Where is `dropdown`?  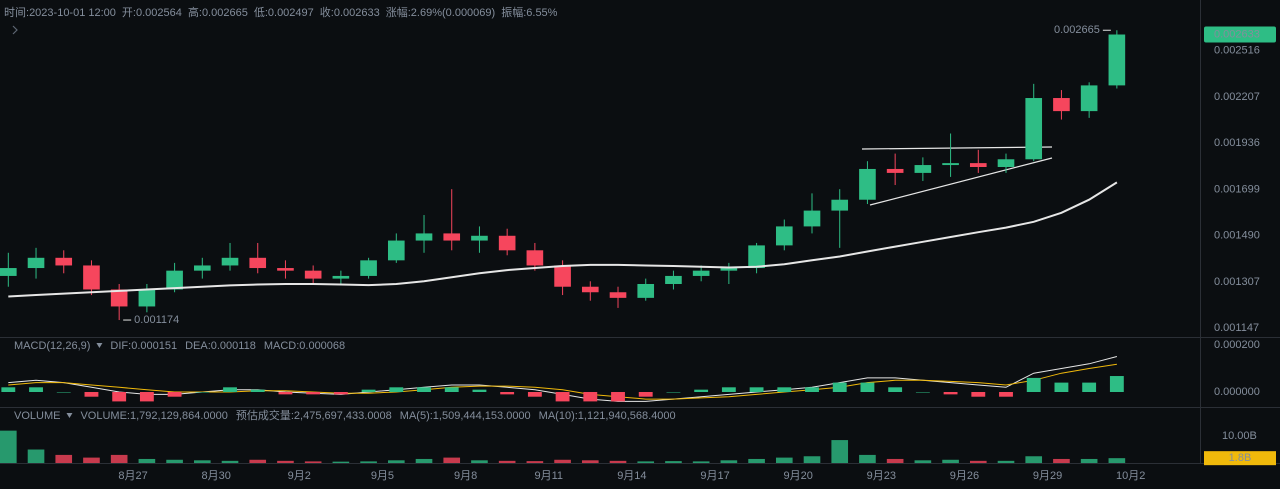
dropdown is located at coordinates (69, 415).